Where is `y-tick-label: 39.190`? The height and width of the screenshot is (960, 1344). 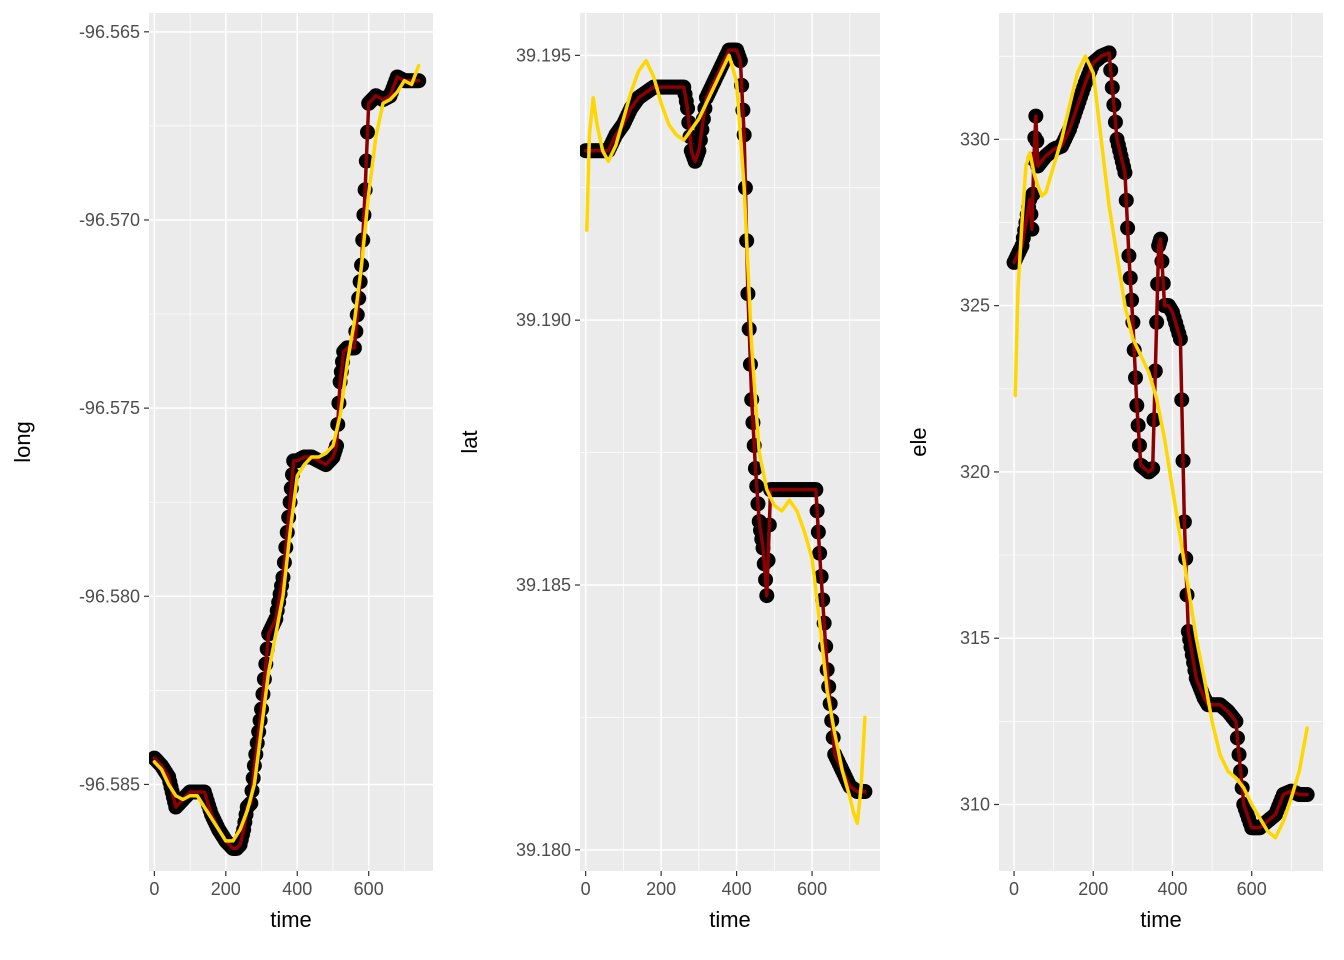
y-tick-label: 39.190 is located at coordinates (543, 320).